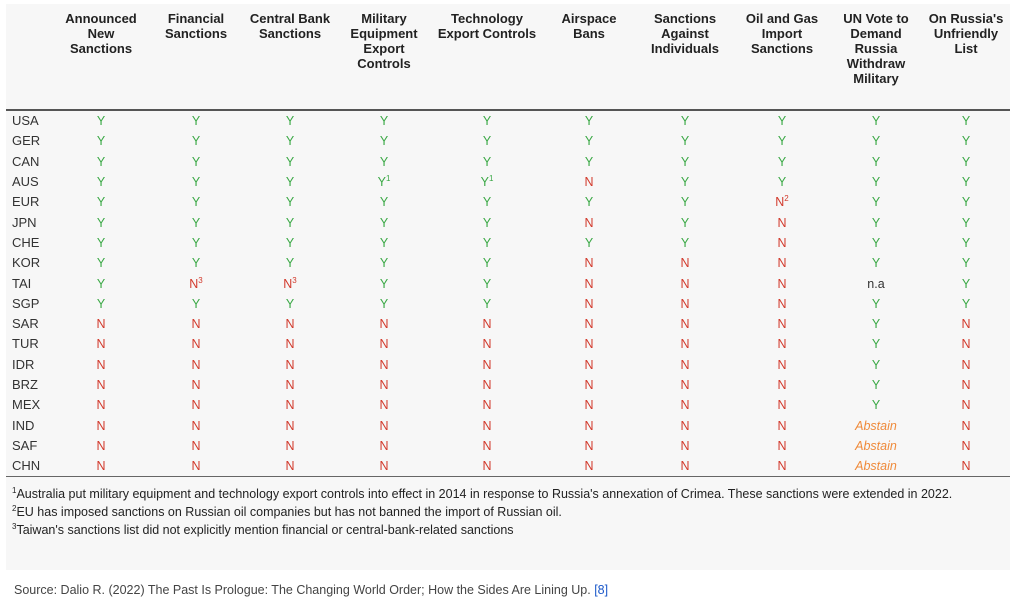 The image size is (1022, 609). Describe the element at coordinates (508, 304) in the screenshot. I see `table-row: SGP Y Y Y Y Y N N N Y Y` at that location.